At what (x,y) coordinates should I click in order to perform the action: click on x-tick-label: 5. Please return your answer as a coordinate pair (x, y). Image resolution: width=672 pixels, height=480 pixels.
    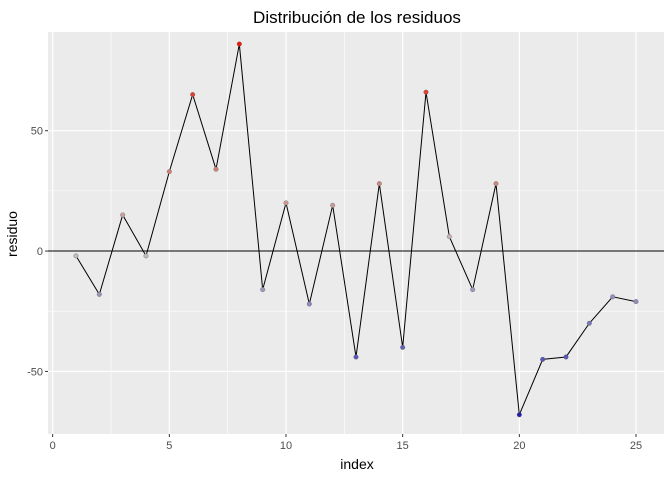
    Looking at the image, I should click on (169, 446).